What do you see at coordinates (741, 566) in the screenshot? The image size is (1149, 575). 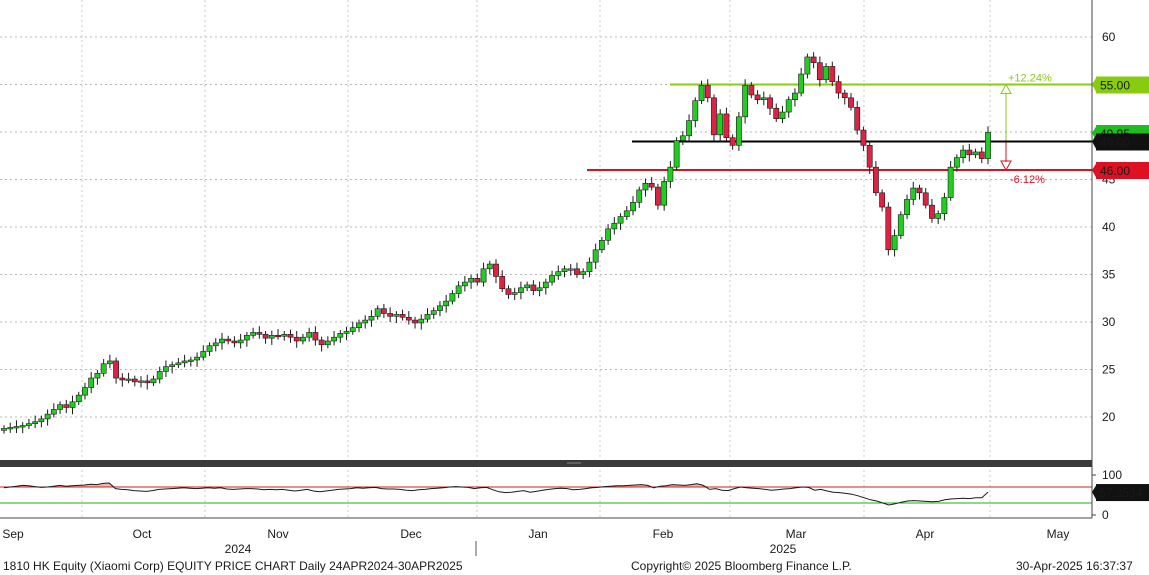 I see `copyright-notice: Copyright© 2025 Bloomberg Finance L.P.` at bounding box center [741, 566].